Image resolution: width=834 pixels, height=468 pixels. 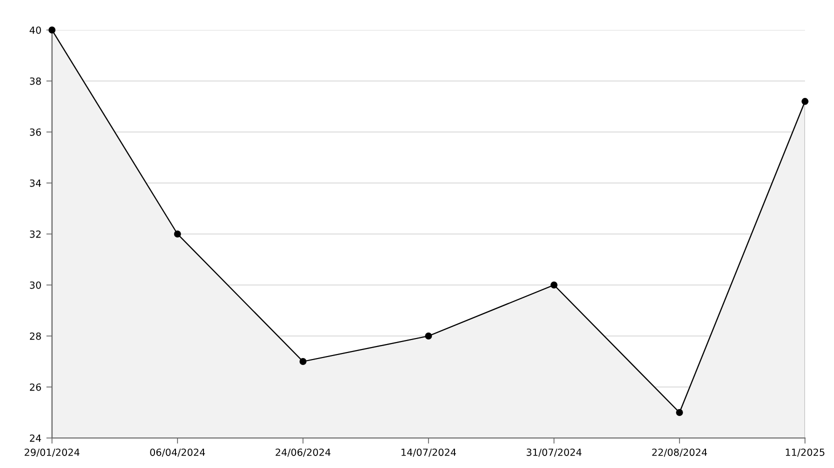 I want to click on x-tick-label: 29/01/2024, so click(x=52, y=452).